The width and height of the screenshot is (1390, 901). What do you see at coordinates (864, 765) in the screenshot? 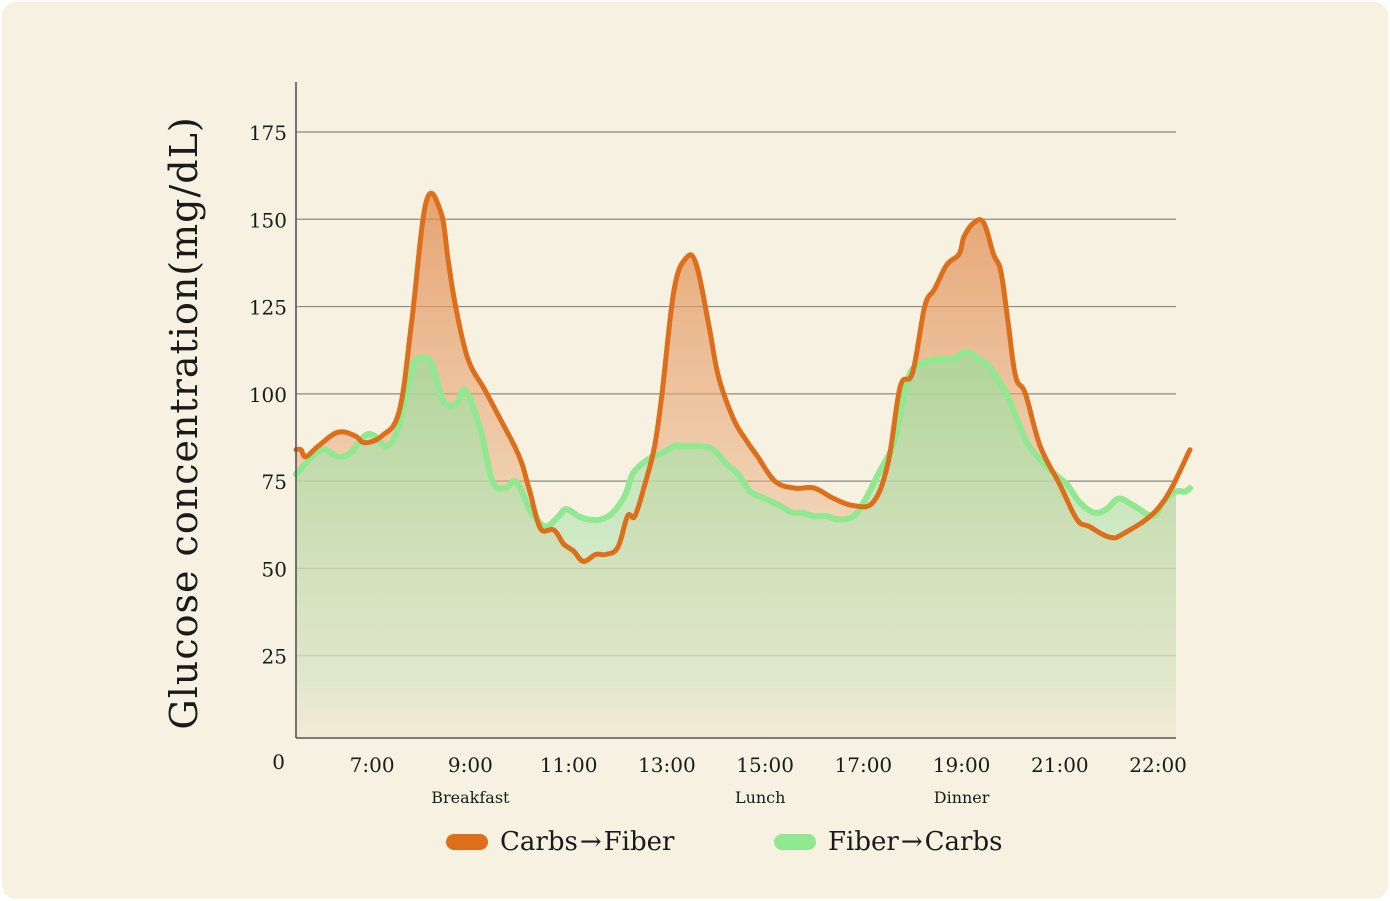
I see `x-tick-label: 17:00` at bounding box center [864, 765].